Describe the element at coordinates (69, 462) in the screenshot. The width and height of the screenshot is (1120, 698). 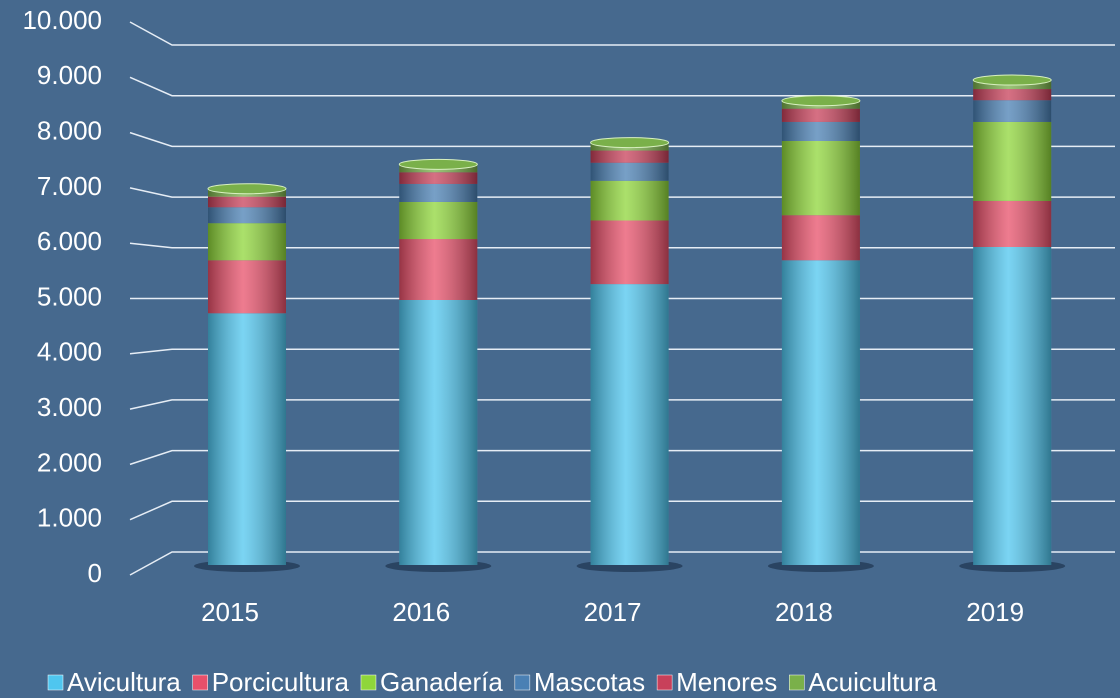
I see `y-tick-label: 2.000` at that location.